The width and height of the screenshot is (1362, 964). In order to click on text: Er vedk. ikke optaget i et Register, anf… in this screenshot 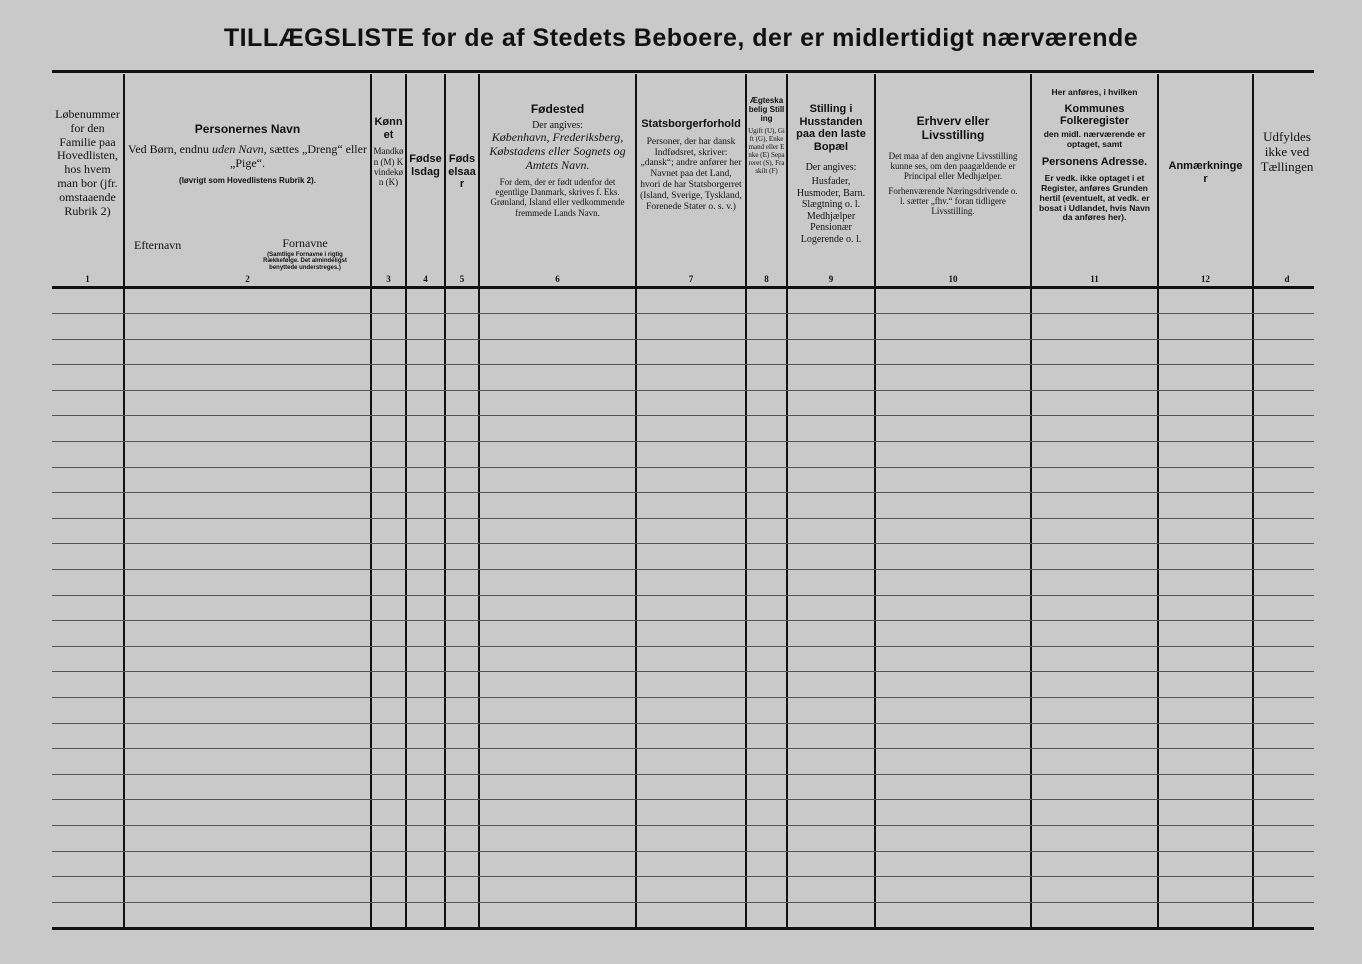, I will do `click(1094, 198)`.